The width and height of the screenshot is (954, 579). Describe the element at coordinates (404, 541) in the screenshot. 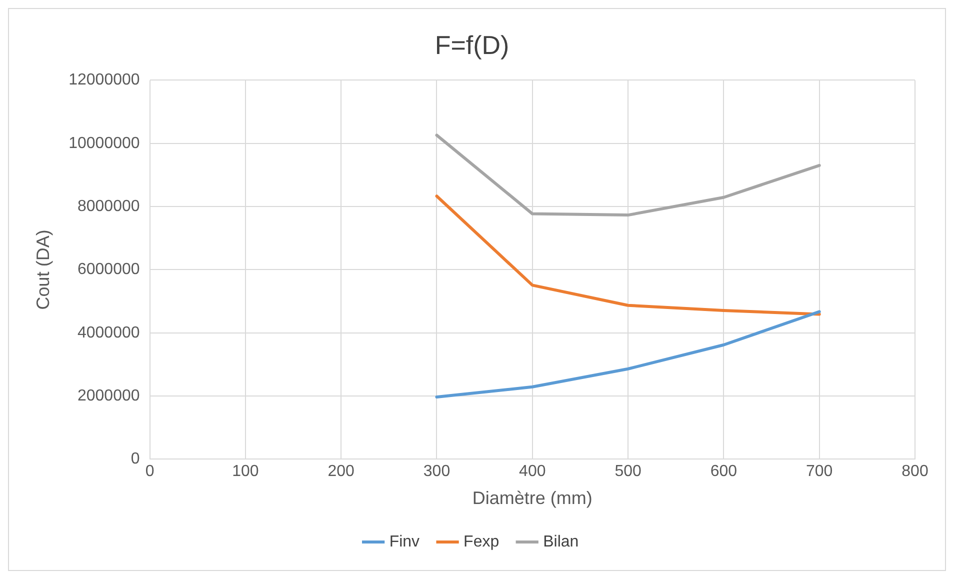

I see `legend-label: Finv` at that location.